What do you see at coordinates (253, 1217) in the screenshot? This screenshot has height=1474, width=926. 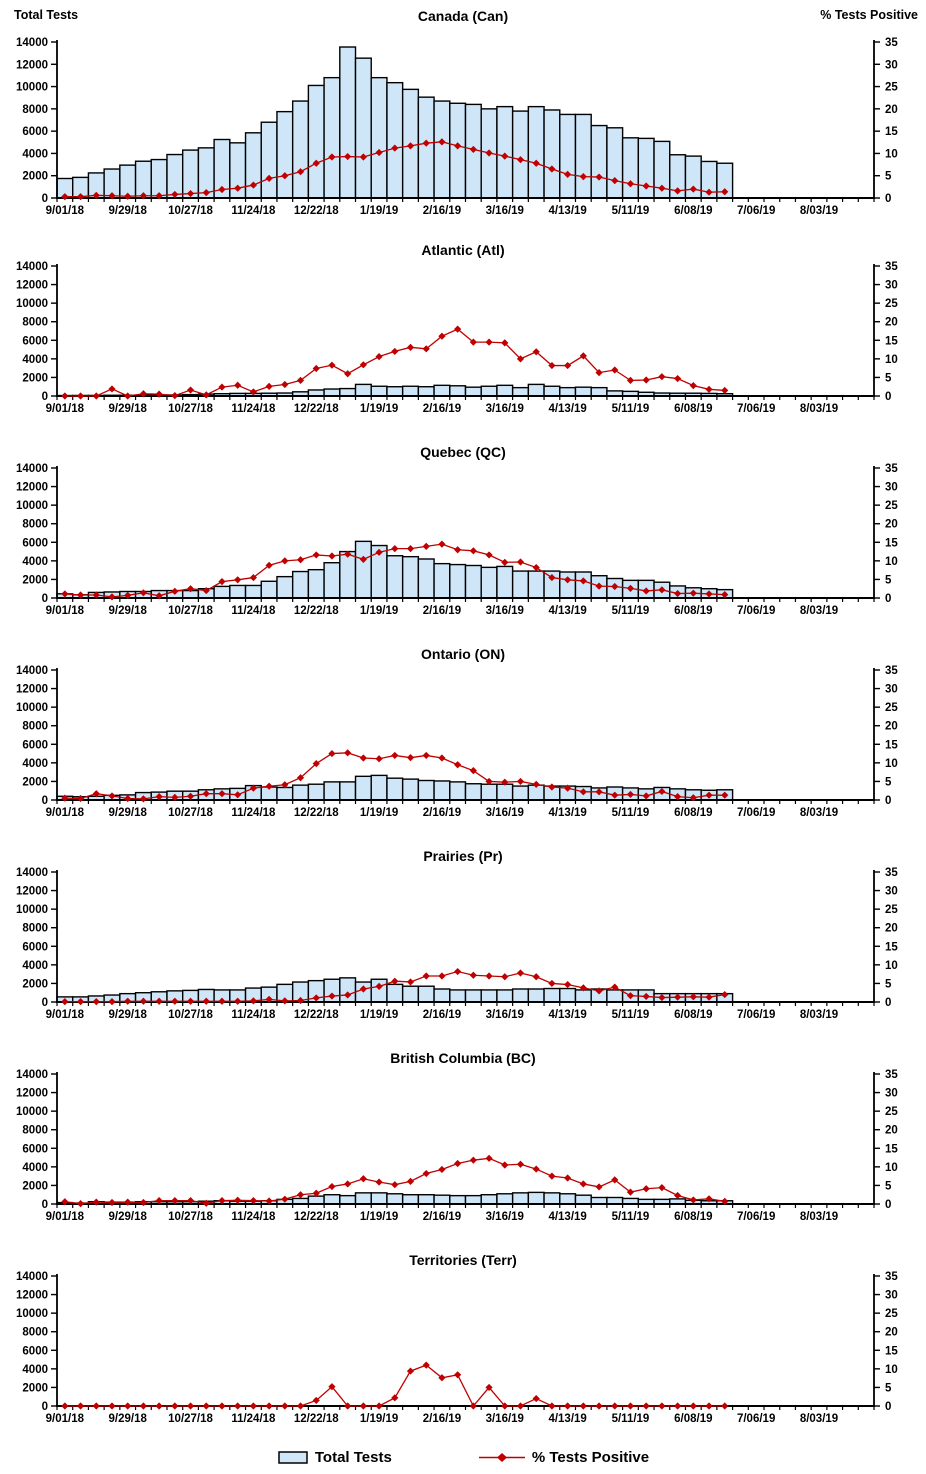 I see `svg-text: 11/24/18` at bounding box center [253, 1217].